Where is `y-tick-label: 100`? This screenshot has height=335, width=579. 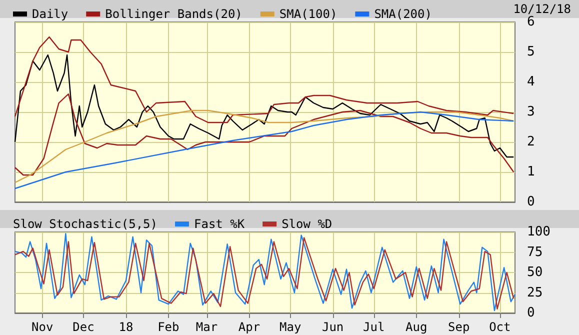
y-tick-label: 100 is located at coordinates (538, 232).